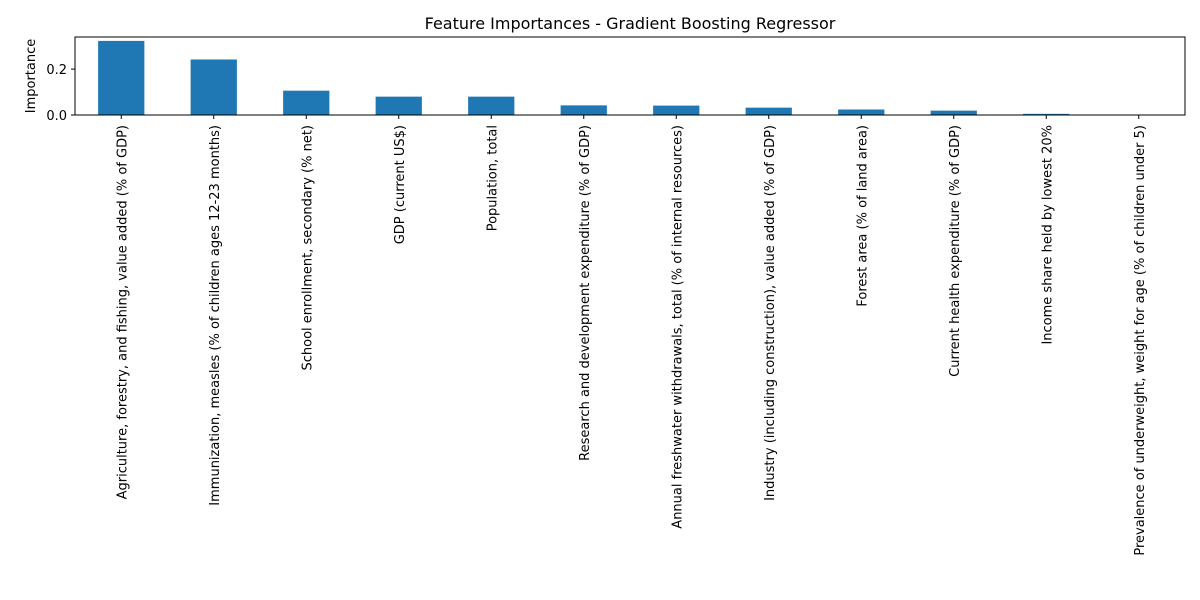 This screenshot has width=1200, height=600. What do you see at coordinates (955, 251) in the screenshot?
I see `x-tick-label: Current health expenditure (% of GDP)` at bounding box center [955, 251].